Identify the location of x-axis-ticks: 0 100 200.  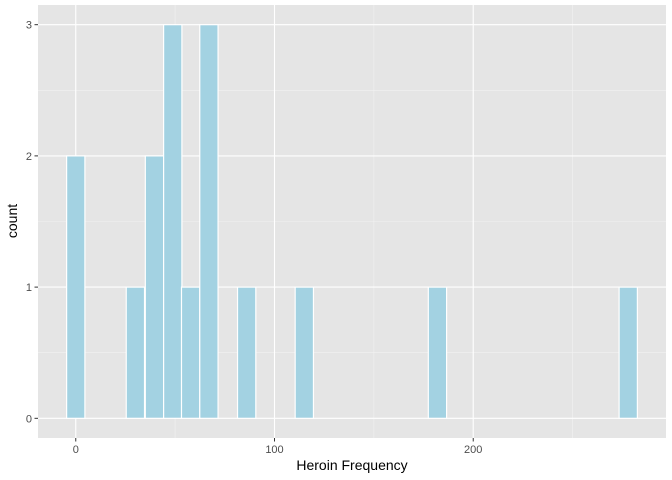
(277, 447).